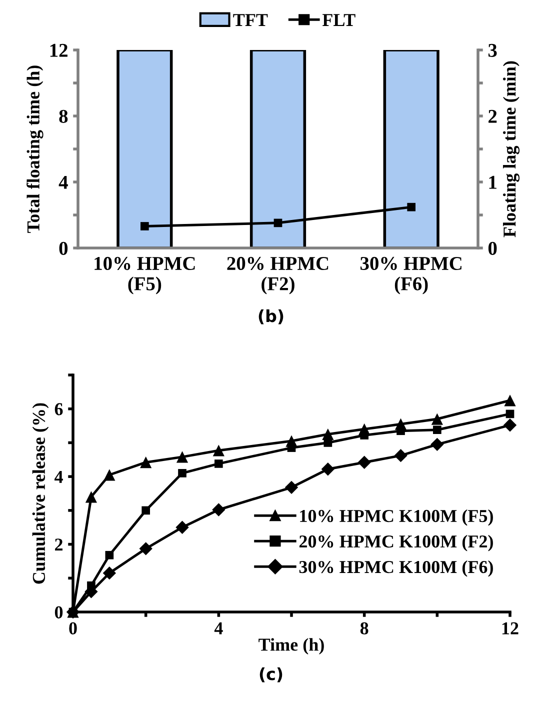 The image size is (542, 702). Describe the element at coordinates (58, 409) in the screenshot. I see `y-tick-label: 6` at that location.